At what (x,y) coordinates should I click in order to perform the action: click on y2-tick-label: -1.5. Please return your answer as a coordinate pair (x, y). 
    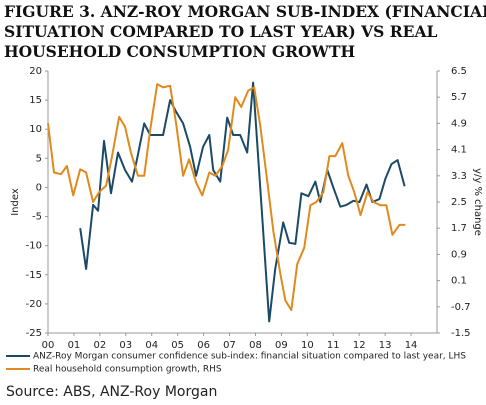
    Looking at the image, I should click on (461, 333).